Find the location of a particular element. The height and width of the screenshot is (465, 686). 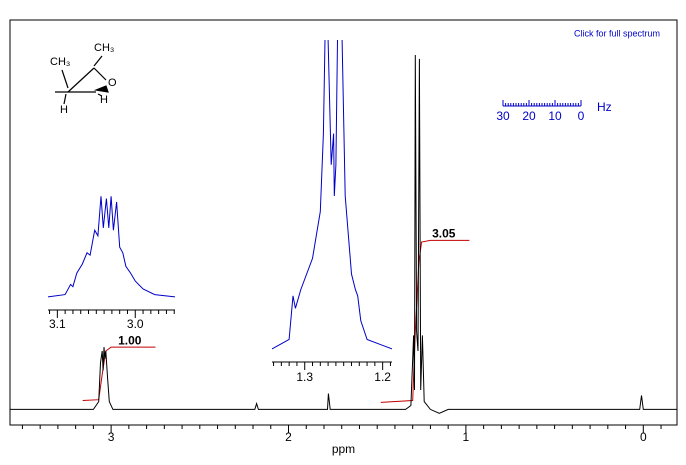

x-tick-label: 3.1 is located at coordinates (57, 324).